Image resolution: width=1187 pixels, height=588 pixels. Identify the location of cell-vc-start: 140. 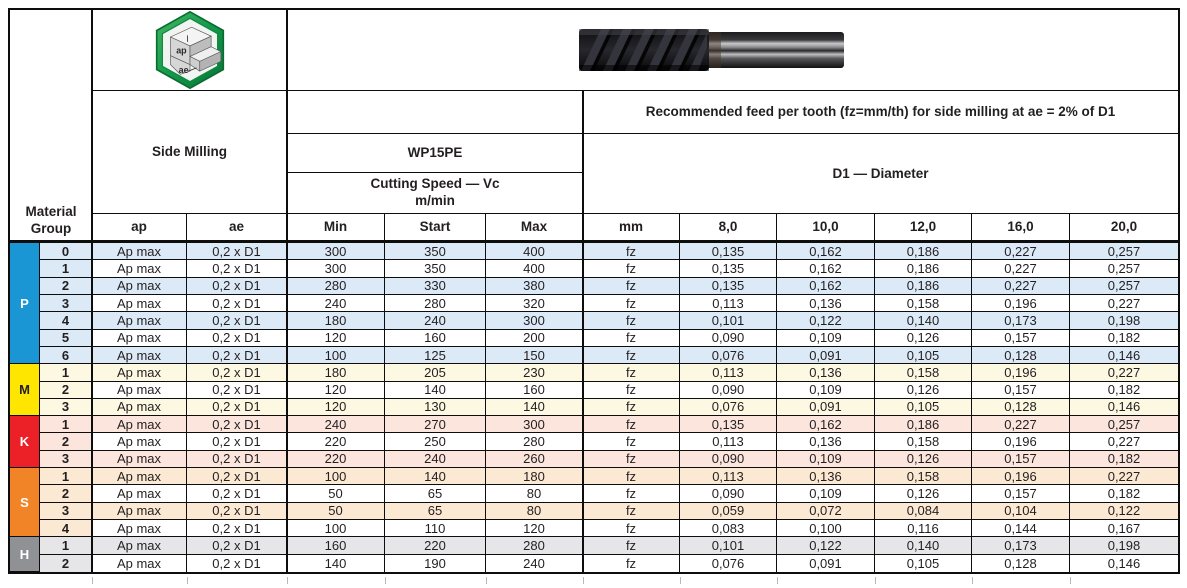
(435, 390).